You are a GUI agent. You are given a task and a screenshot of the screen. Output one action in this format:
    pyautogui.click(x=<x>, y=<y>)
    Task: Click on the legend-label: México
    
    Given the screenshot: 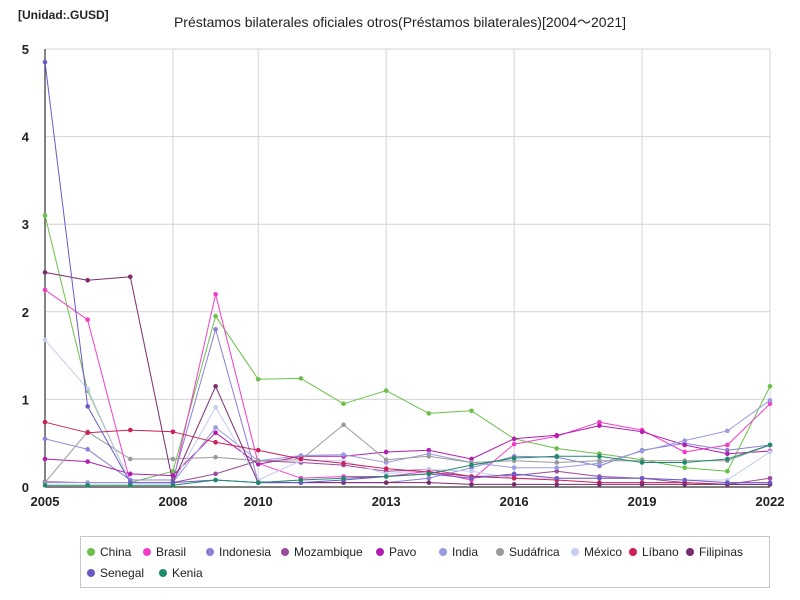 What is the action you would take?
    pyautogui.click(x=603, y=551)
    